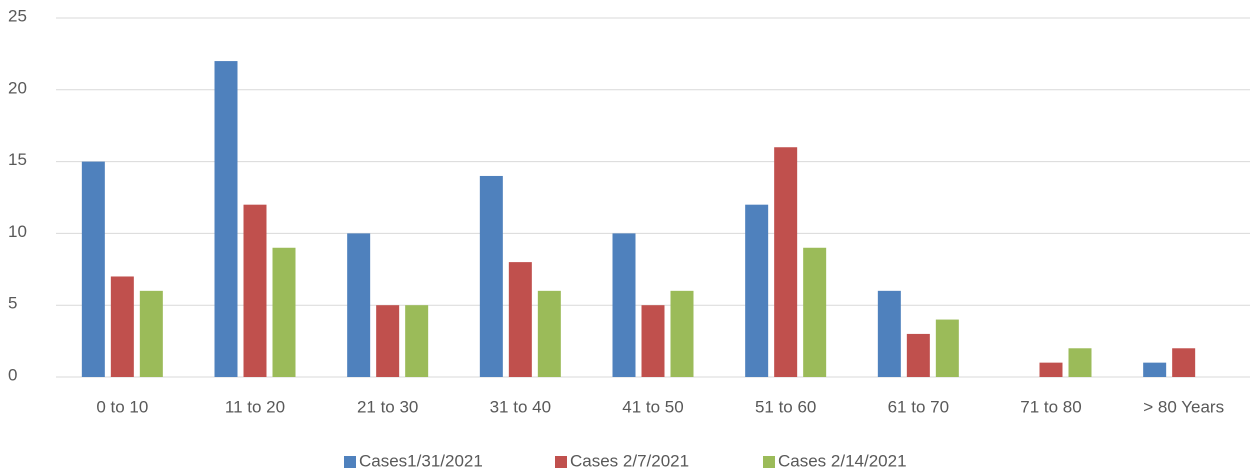 This screenshot has height=476, width=1257. I want to click on x-tick-label: 0 to 10, so click(122, 406).